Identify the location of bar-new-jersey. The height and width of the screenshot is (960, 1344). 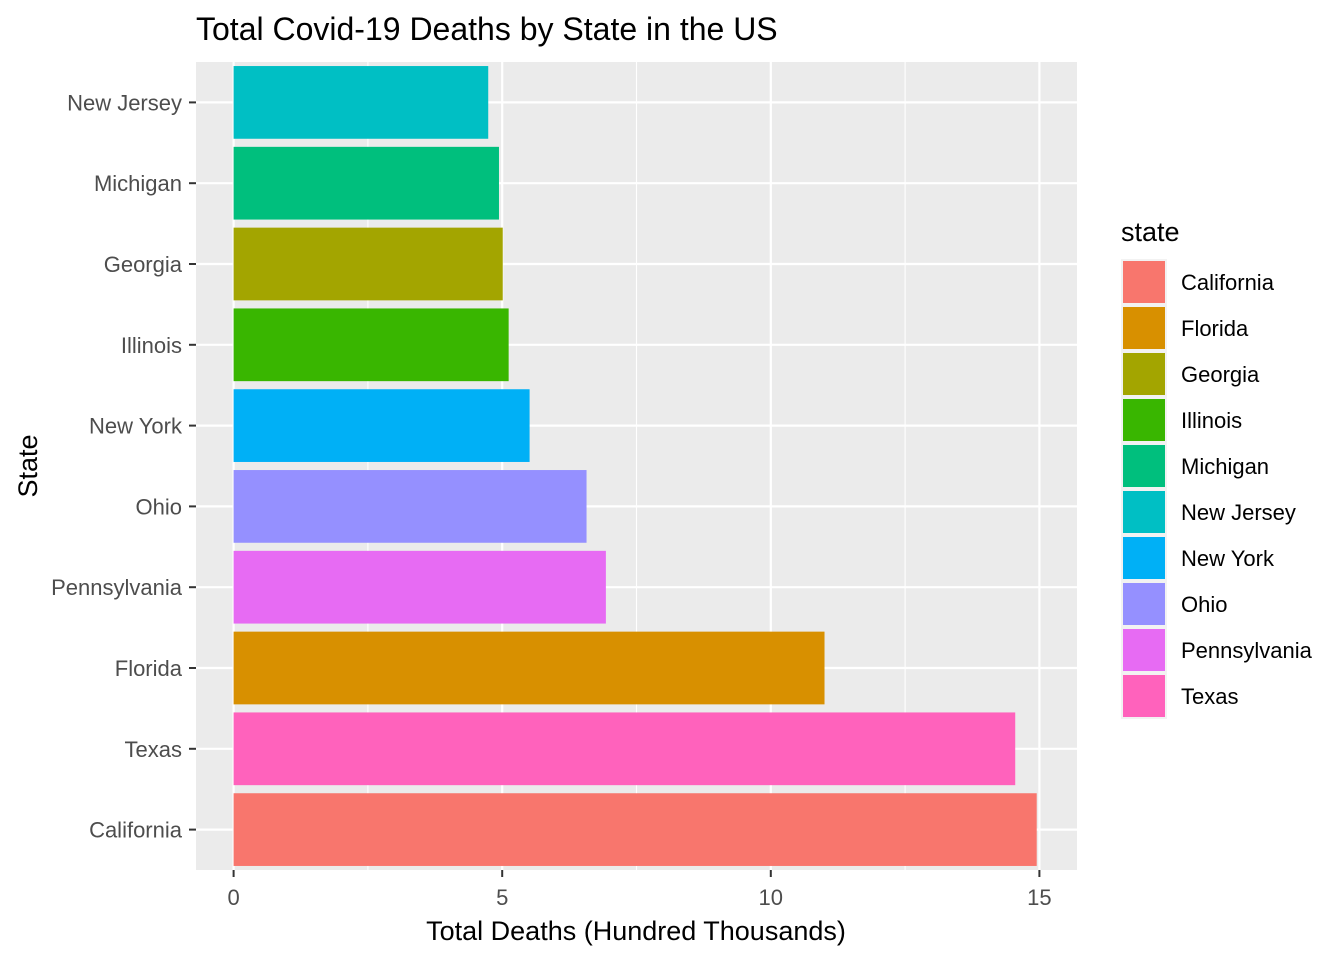
(361, 102).